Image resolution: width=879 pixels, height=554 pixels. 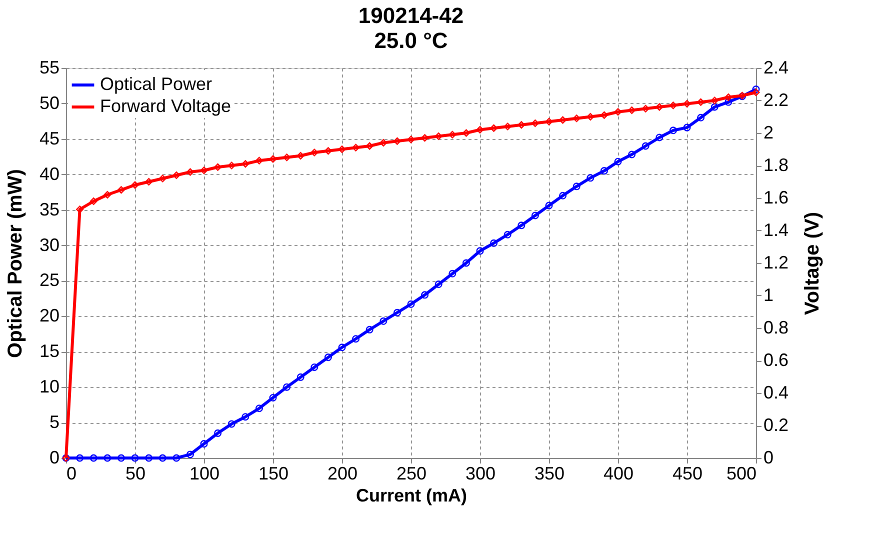 What do you see at coordinates (166, 106) in the screenshot?
I see `legend-label: Forward Voltage` at bounding box center [166, 106].